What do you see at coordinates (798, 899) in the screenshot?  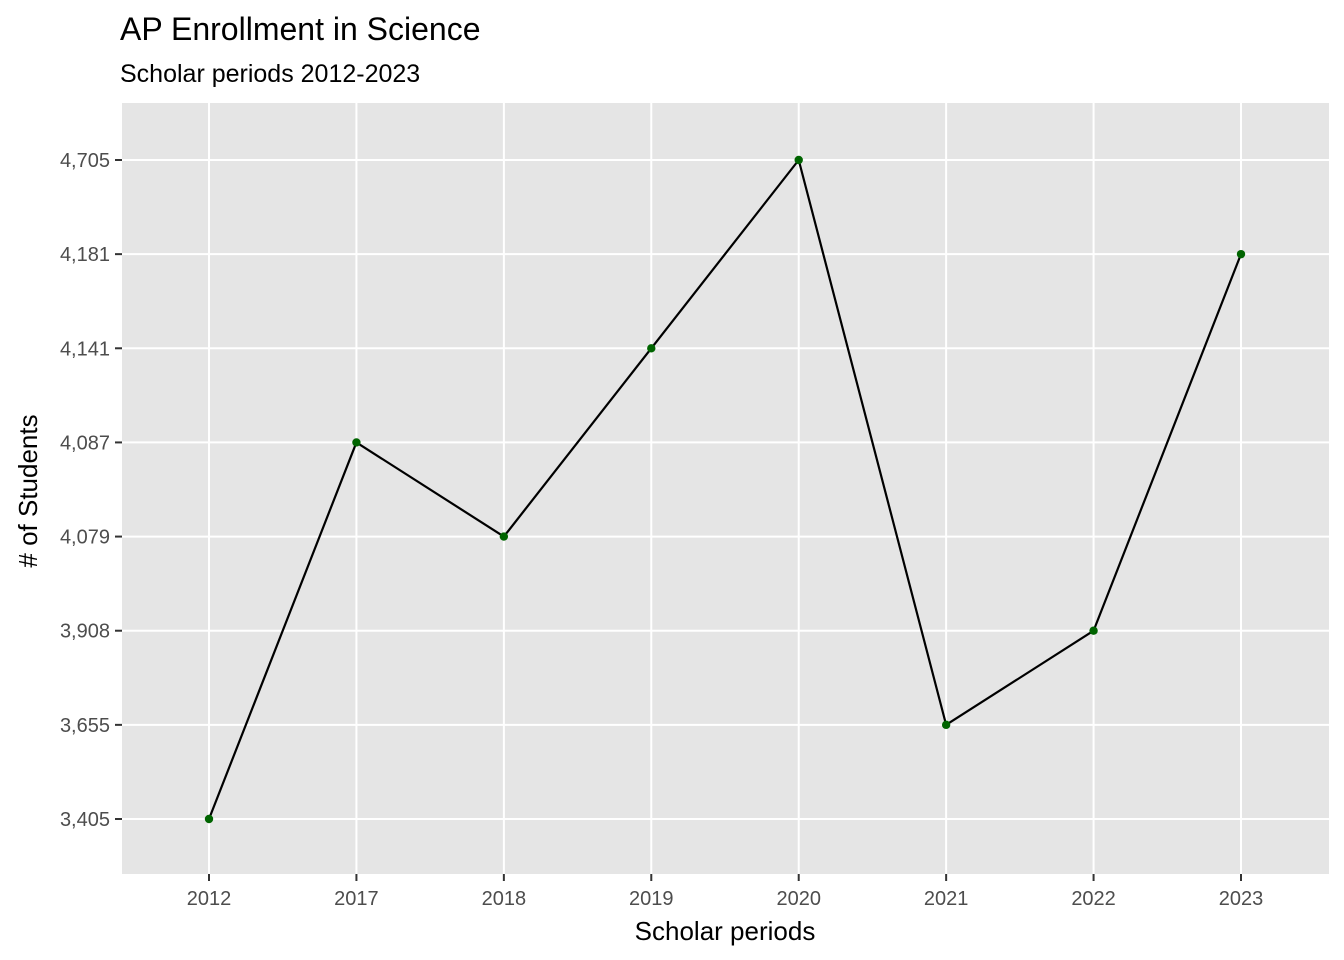 I see `x-tick-label: 2020` at bounding box center [798, 899].